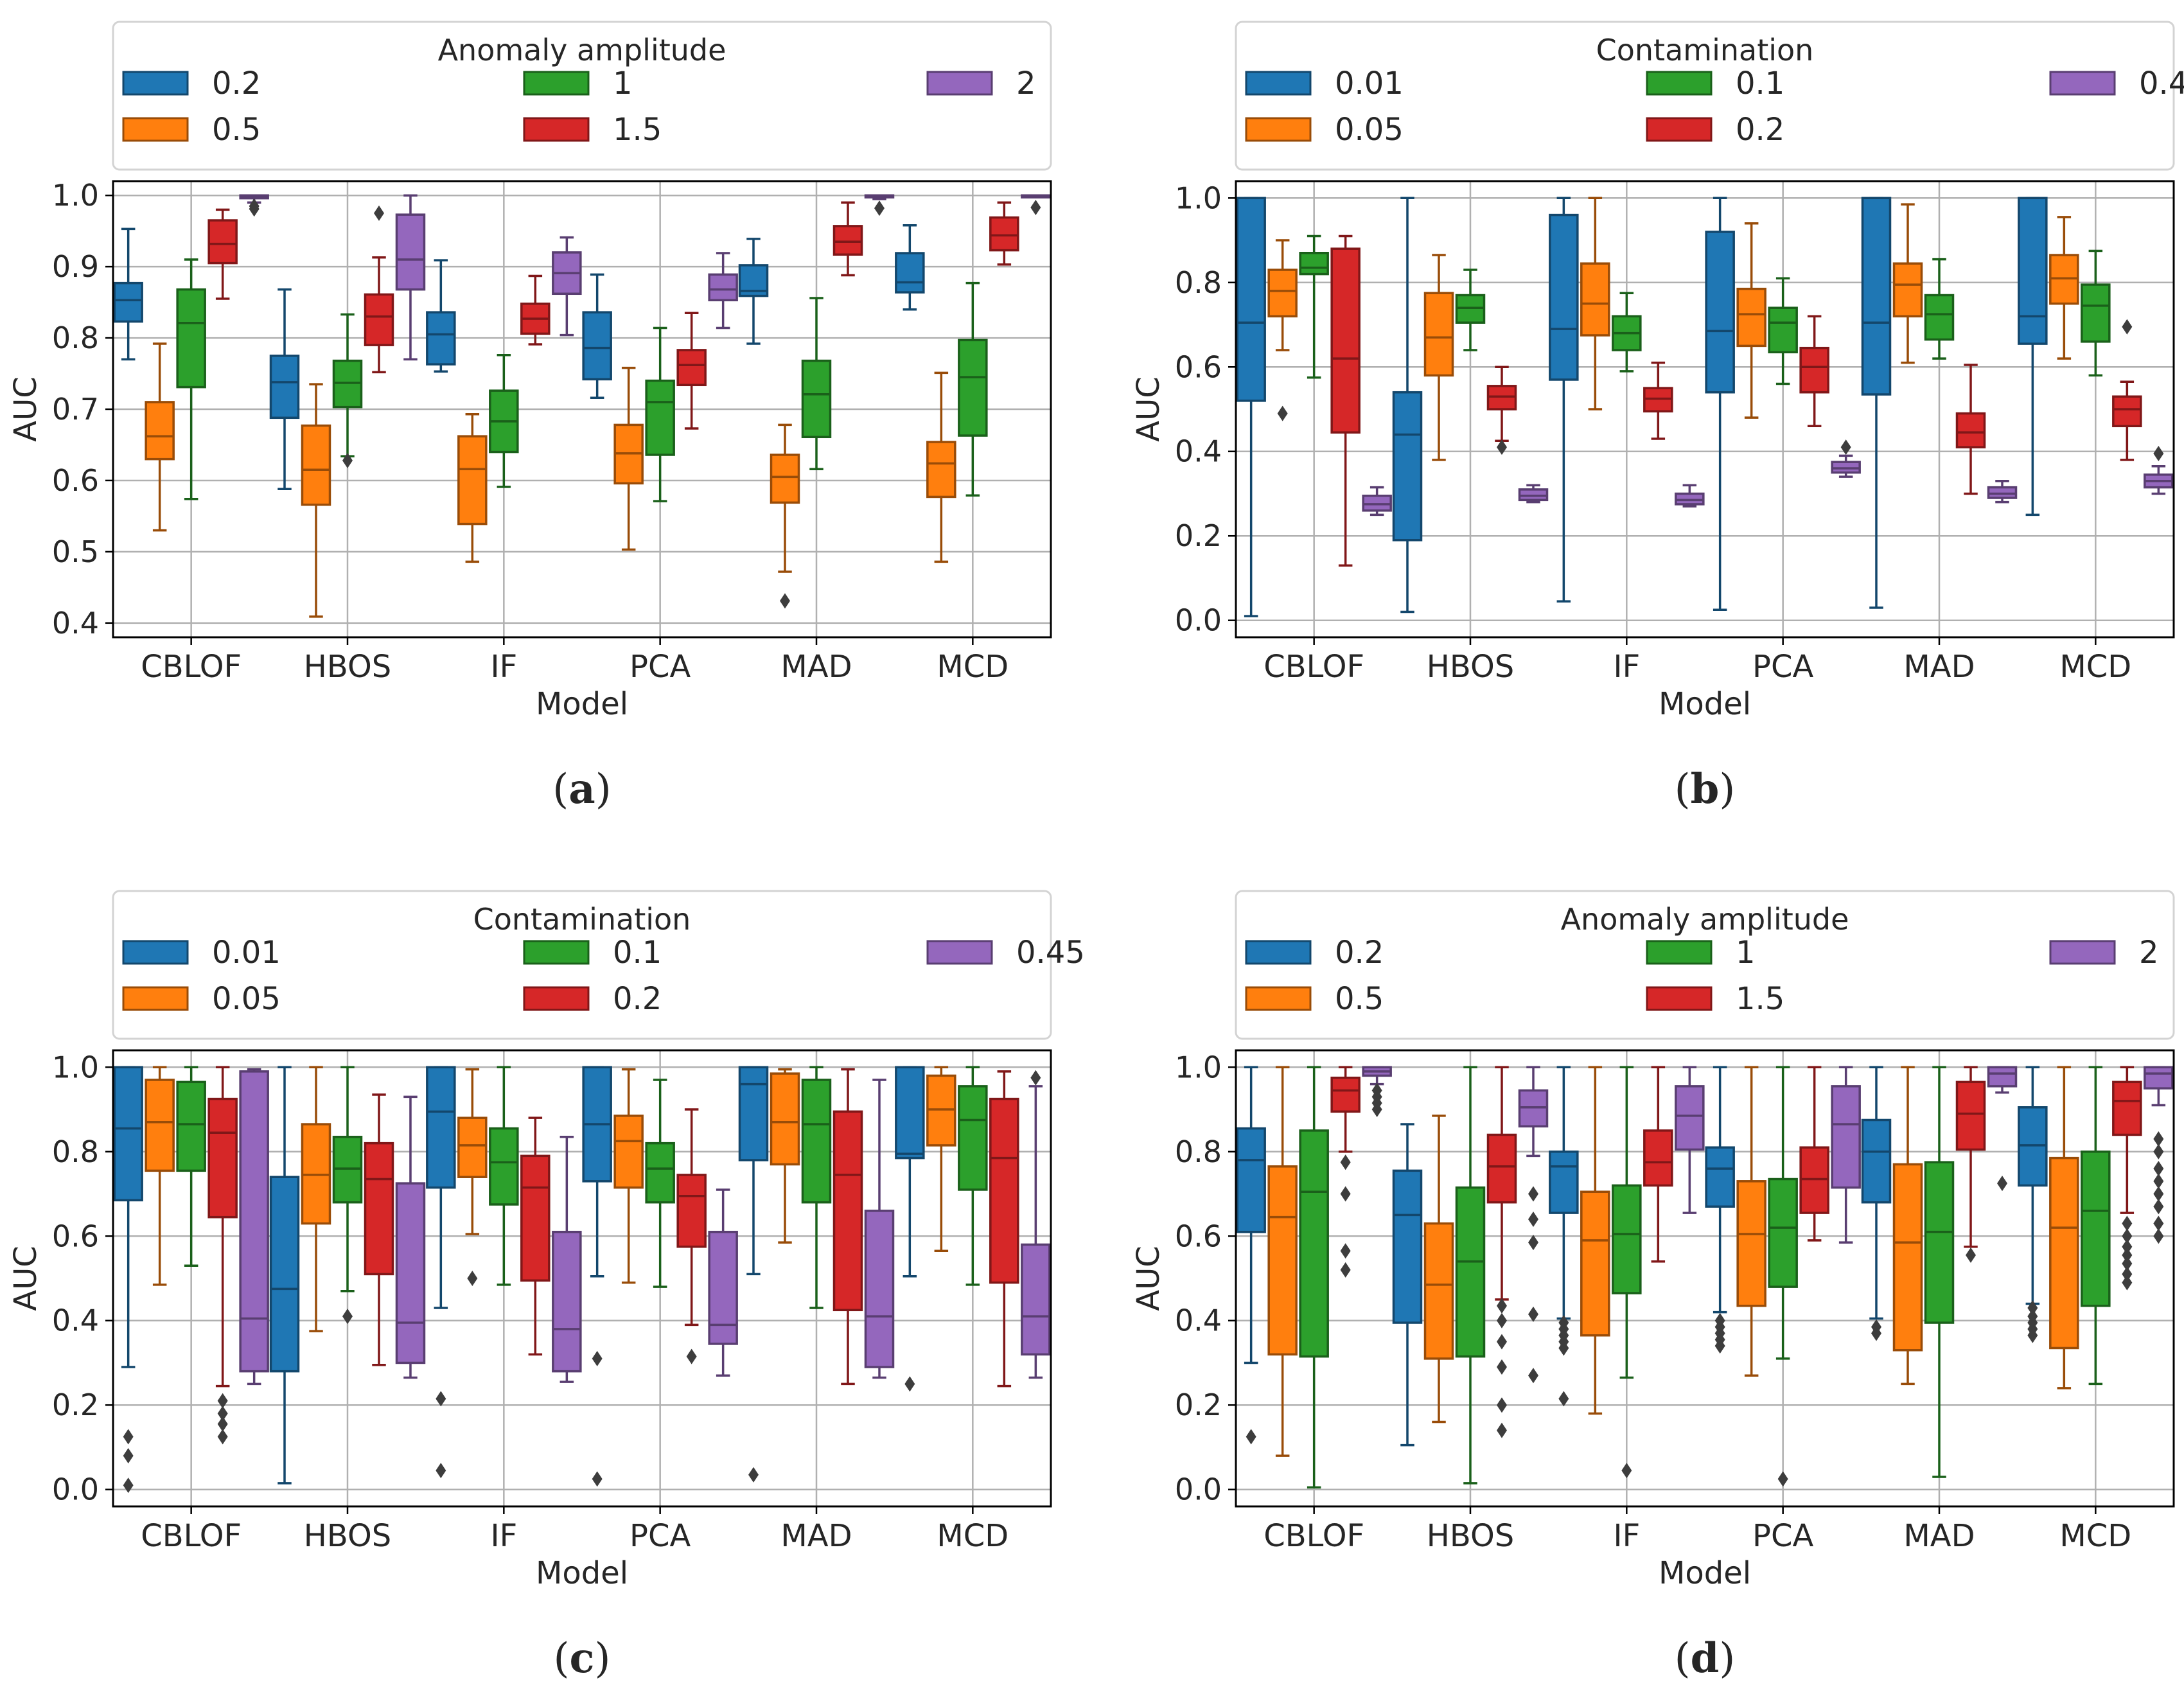 This screenshot has height=1694, width=2184. Describe the element at coordinates (75, 1489) in the screenshot. I see `y-tick-label: 0.0` at that location.